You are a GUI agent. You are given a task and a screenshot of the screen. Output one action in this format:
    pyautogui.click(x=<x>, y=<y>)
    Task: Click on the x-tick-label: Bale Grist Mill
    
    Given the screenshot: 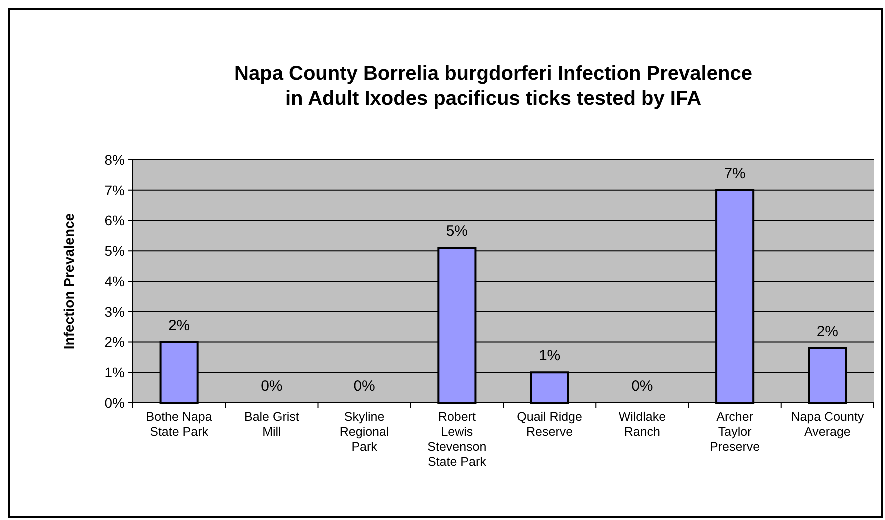 What is the action you would take?
    pyautogui.click(x=272, y=424)
    